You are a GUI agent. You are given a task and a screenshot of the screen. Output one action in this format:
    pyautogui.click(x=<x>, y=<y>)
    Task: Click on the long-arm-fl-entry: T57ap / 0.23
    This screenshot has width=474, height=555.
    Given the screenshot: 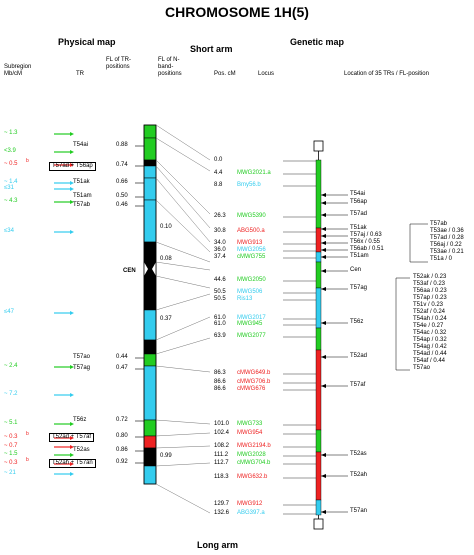 What is the action you would take?
    pyautogui.click(x=430, y=298)
    